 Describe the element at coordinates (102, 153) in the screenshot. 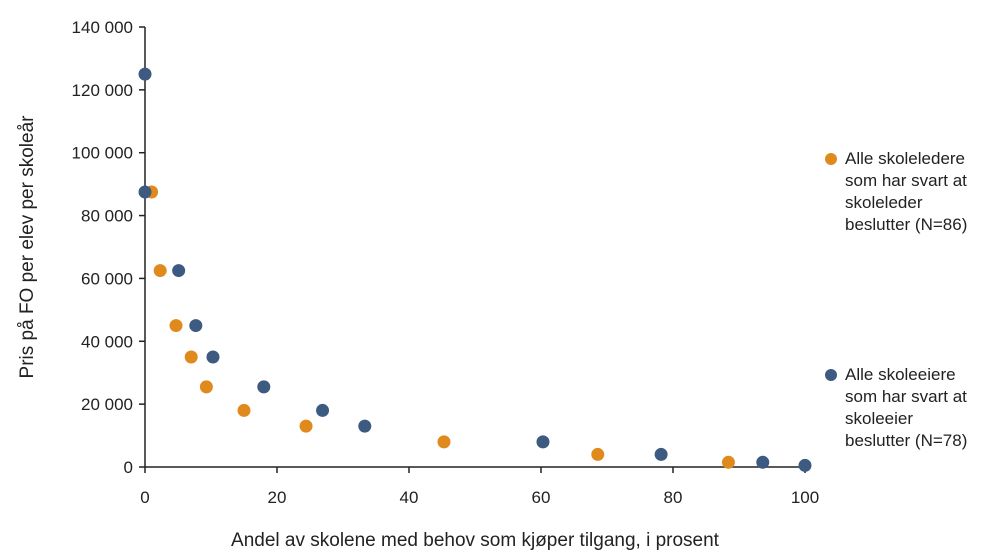

I see `y-tick-label: 100 000` at that location.